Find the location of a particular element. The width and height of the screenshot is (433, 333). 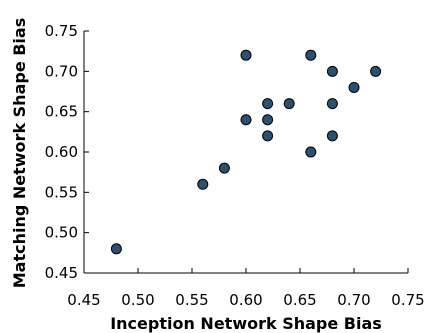

y-ticks: 0.45 0.50 0.55 0.60 0.65 0.70 0.75 is located at coordinates (67, 152).